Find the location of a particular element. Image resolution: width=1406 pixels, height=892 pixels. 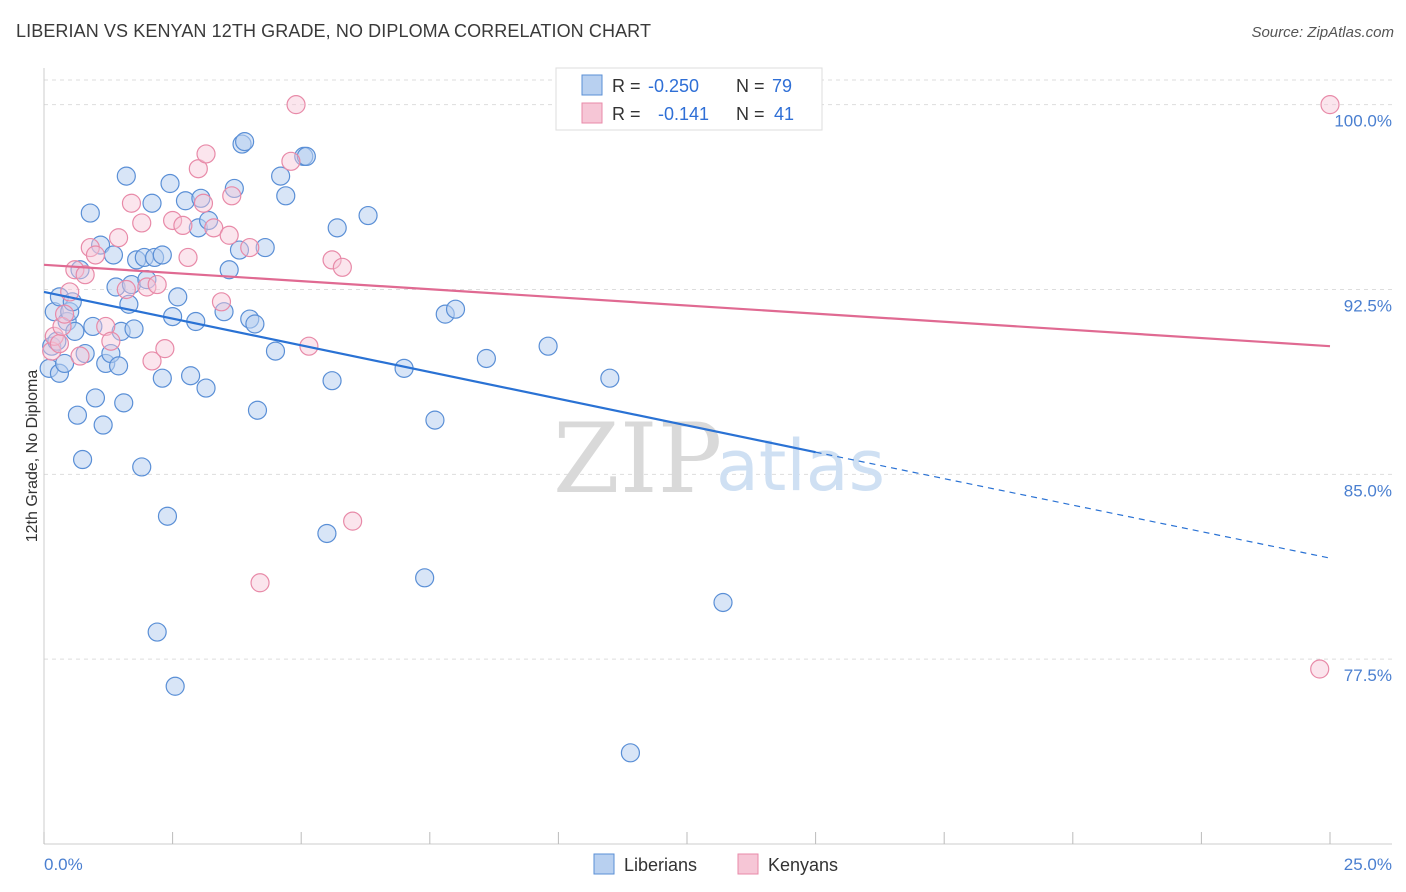

legend-swatch-kenyans is located at coordinates (592, 113).